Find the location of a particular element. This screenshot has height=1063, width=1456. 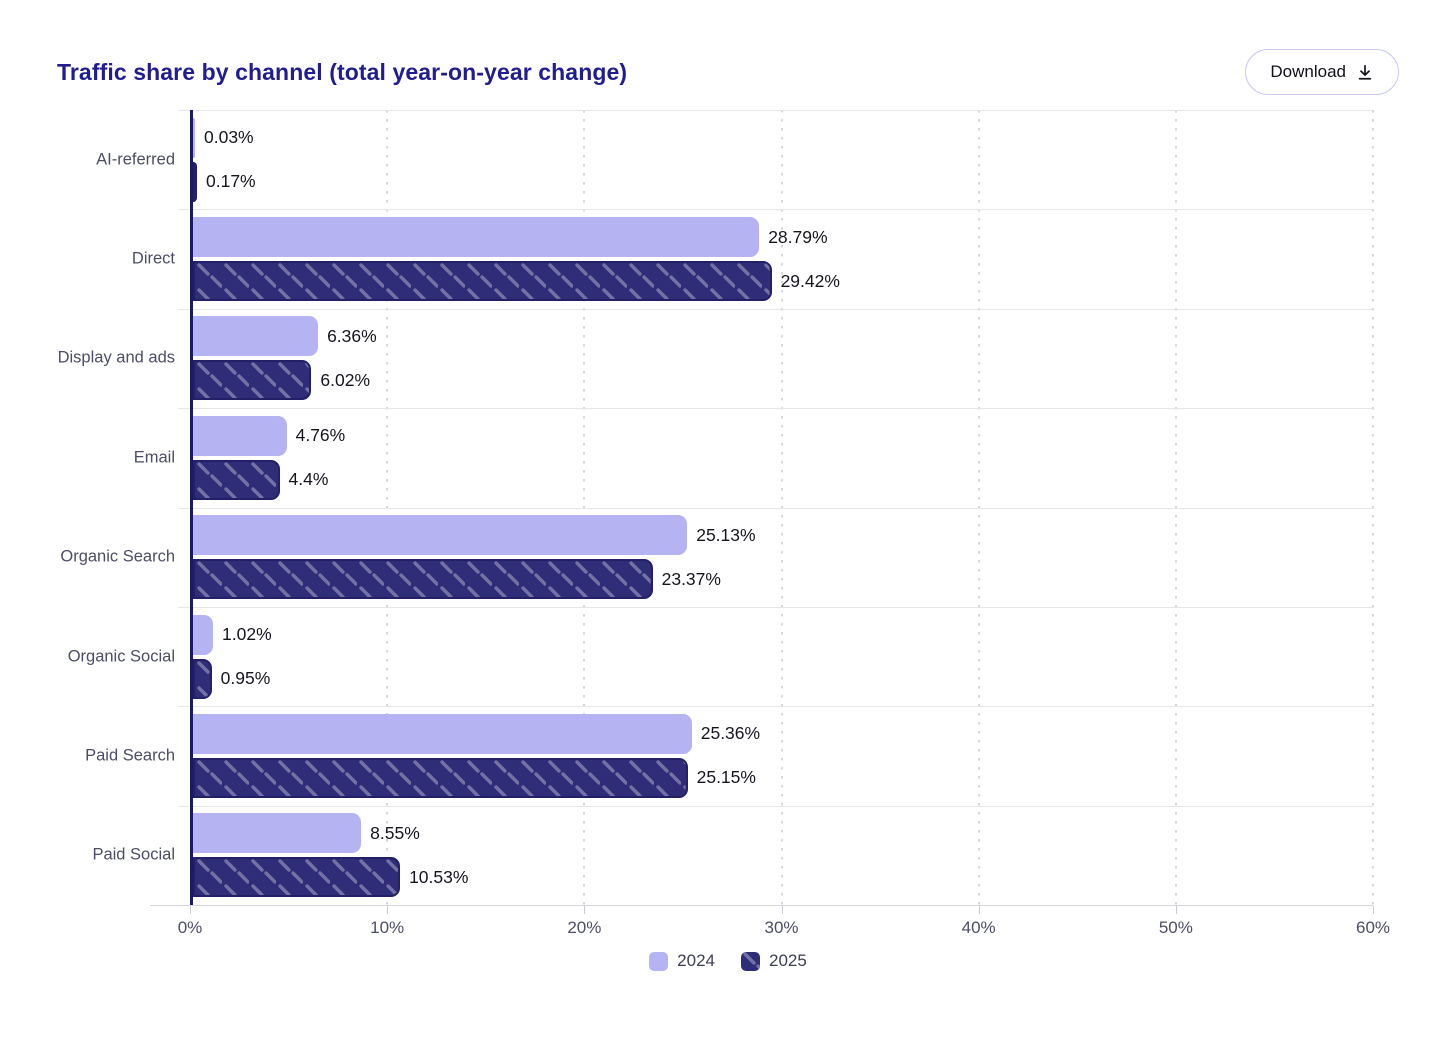

bar-line: 28.79% is located at coordinates (783, 237).